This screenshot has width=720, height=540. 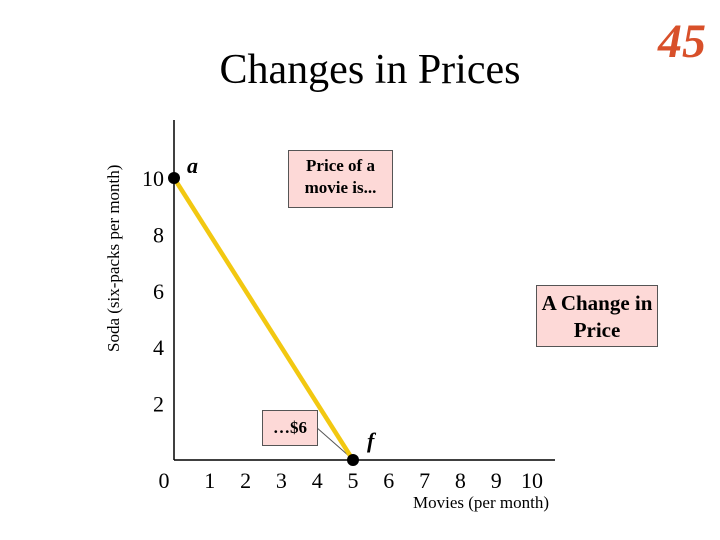 I want to click on slide-title: Changes in Prices, so click(x=370, y=70).